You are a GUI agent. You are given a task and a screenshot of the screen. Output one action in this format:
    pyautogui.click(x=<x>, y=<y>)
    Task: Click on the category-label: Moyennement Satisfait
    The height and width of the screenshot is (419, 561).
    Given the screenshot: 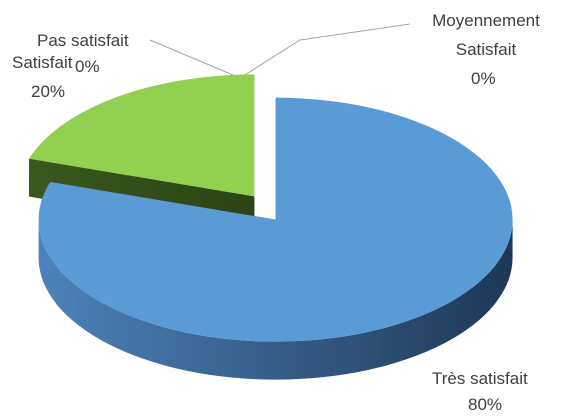 What is the action you would take?
    pyautogui.click(x=486, y=35)
    